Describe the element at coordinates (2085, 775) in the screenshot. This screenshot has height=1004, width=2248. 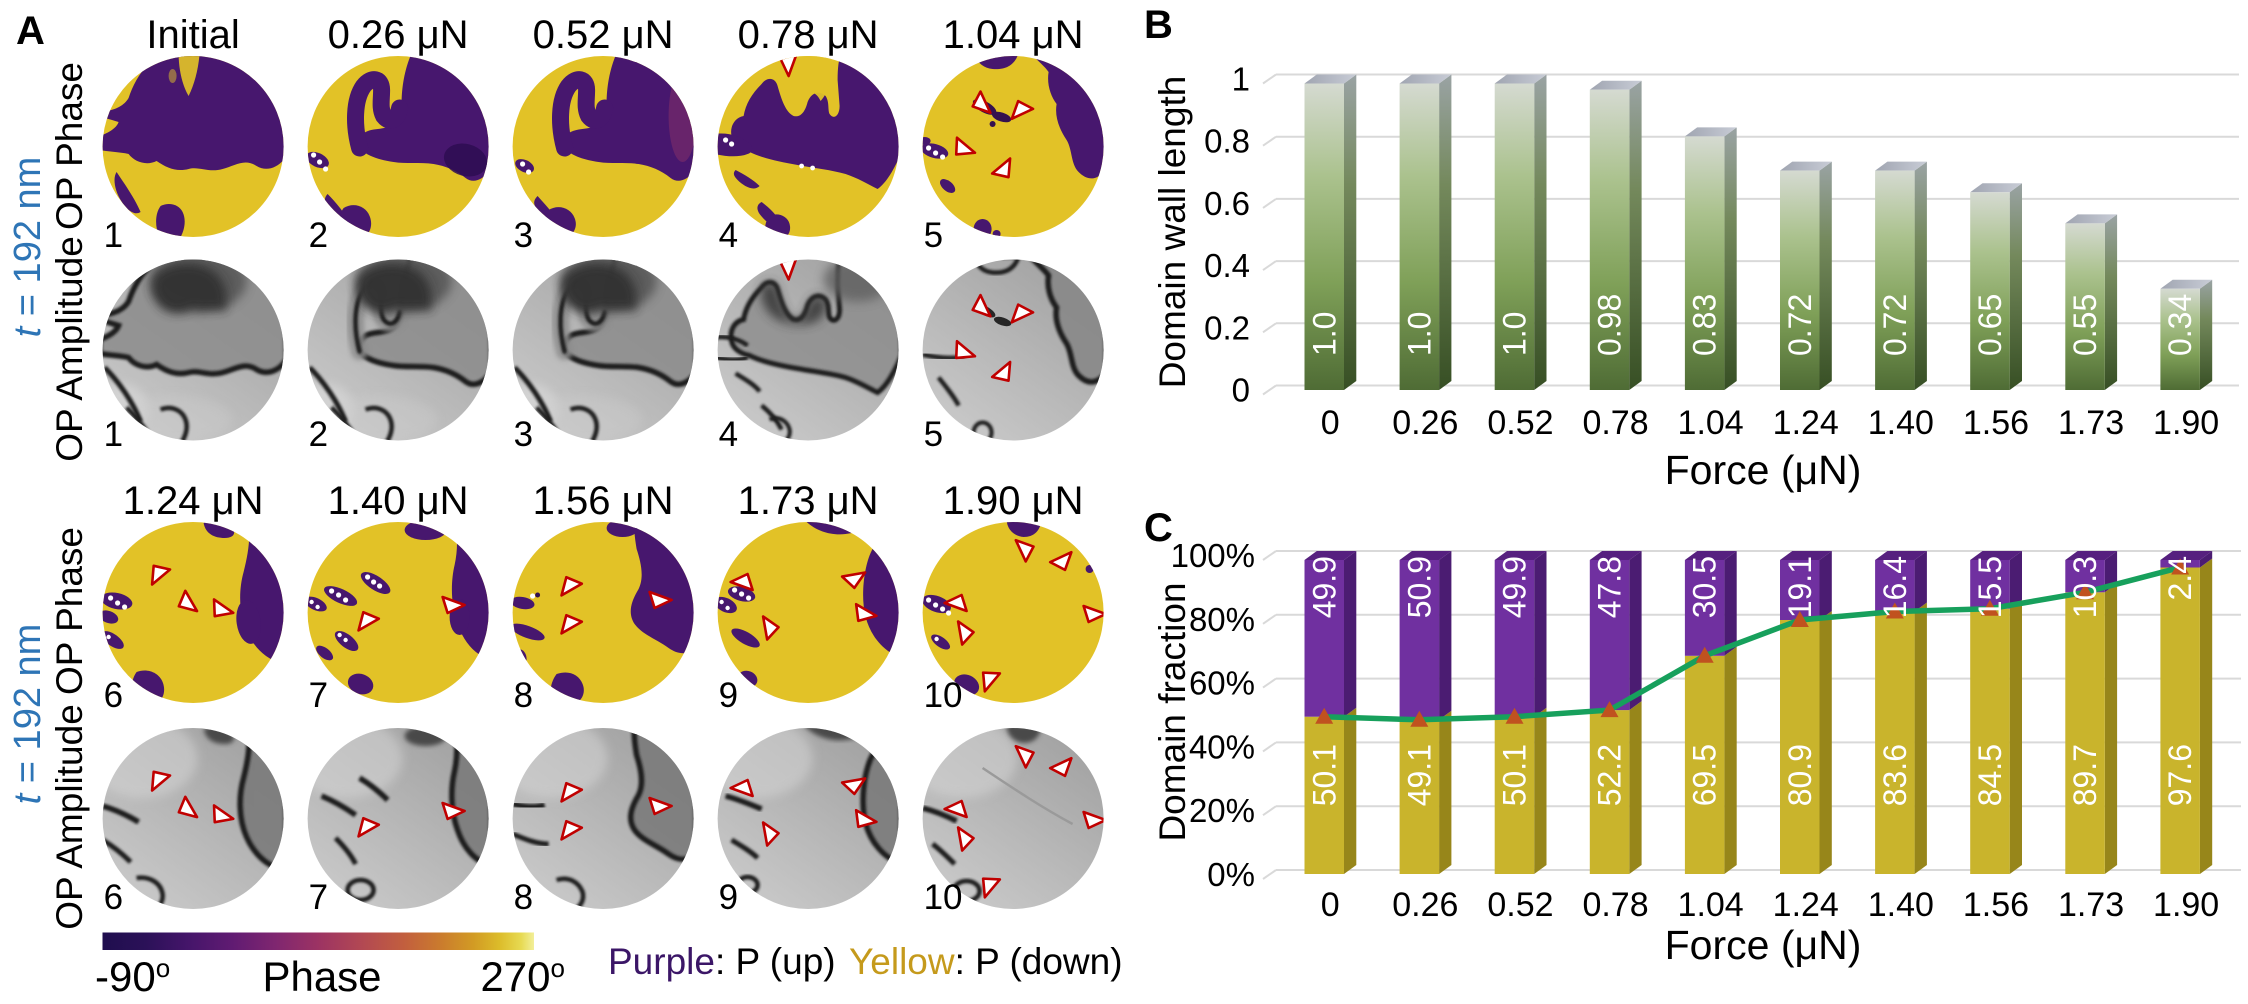
I see `svg-text: 89.7` at that location.